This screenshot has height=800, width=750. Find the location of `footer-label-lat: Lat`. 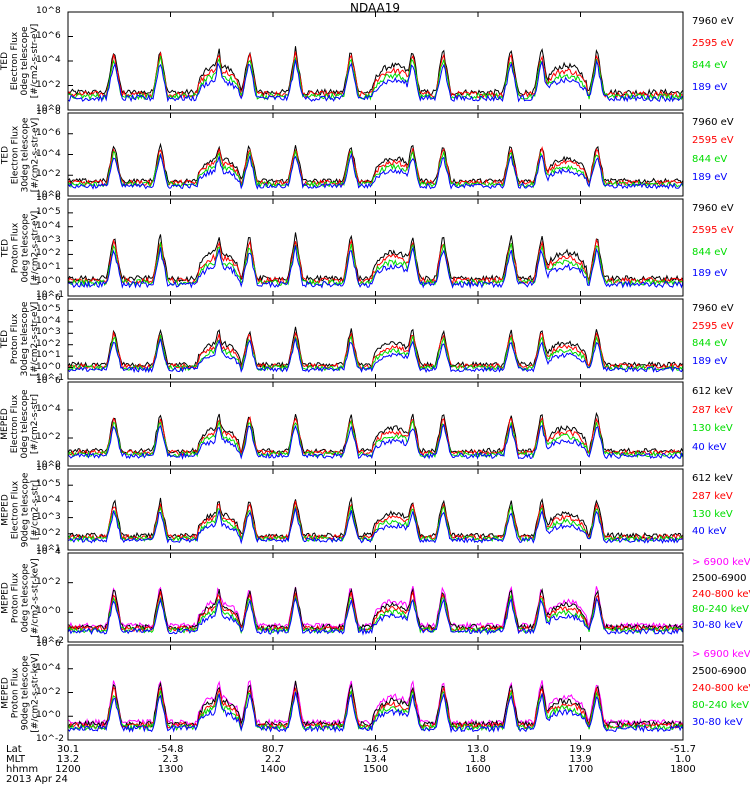

footer-label-lat: Lat is located at coordinates (14, 749).